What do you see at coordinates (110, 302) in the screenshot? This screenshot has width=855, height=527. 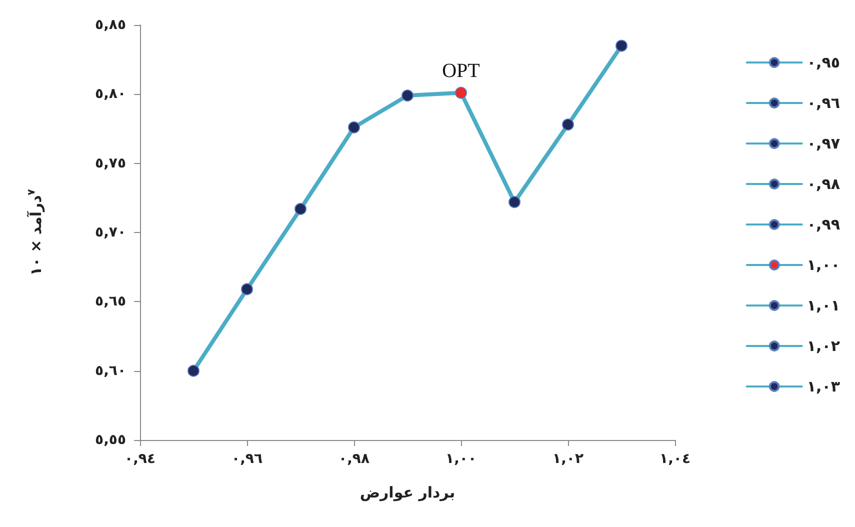 I see `y-tick-label: ٥,٦٥` at bounding box center [110, 302].